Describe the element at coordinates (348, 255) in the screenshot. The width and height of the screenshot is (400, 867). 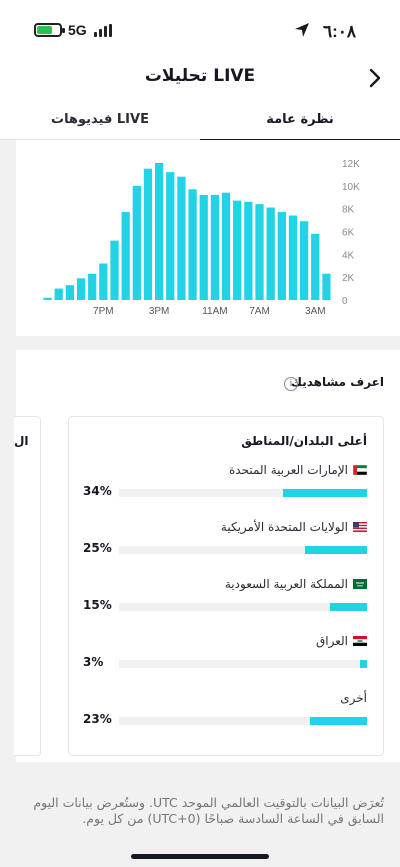
I see `y-tick-label: 4K` at that location.